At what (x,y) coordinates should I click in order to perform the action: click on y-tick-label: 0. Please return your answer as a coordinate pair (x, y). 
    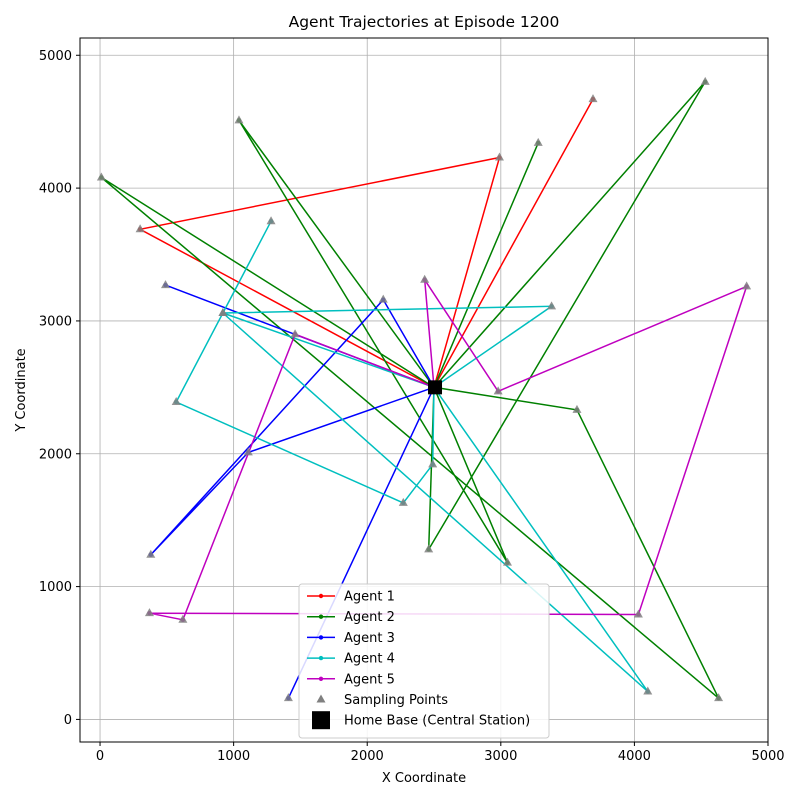
    Looking at the image, I should click on (68, 720).